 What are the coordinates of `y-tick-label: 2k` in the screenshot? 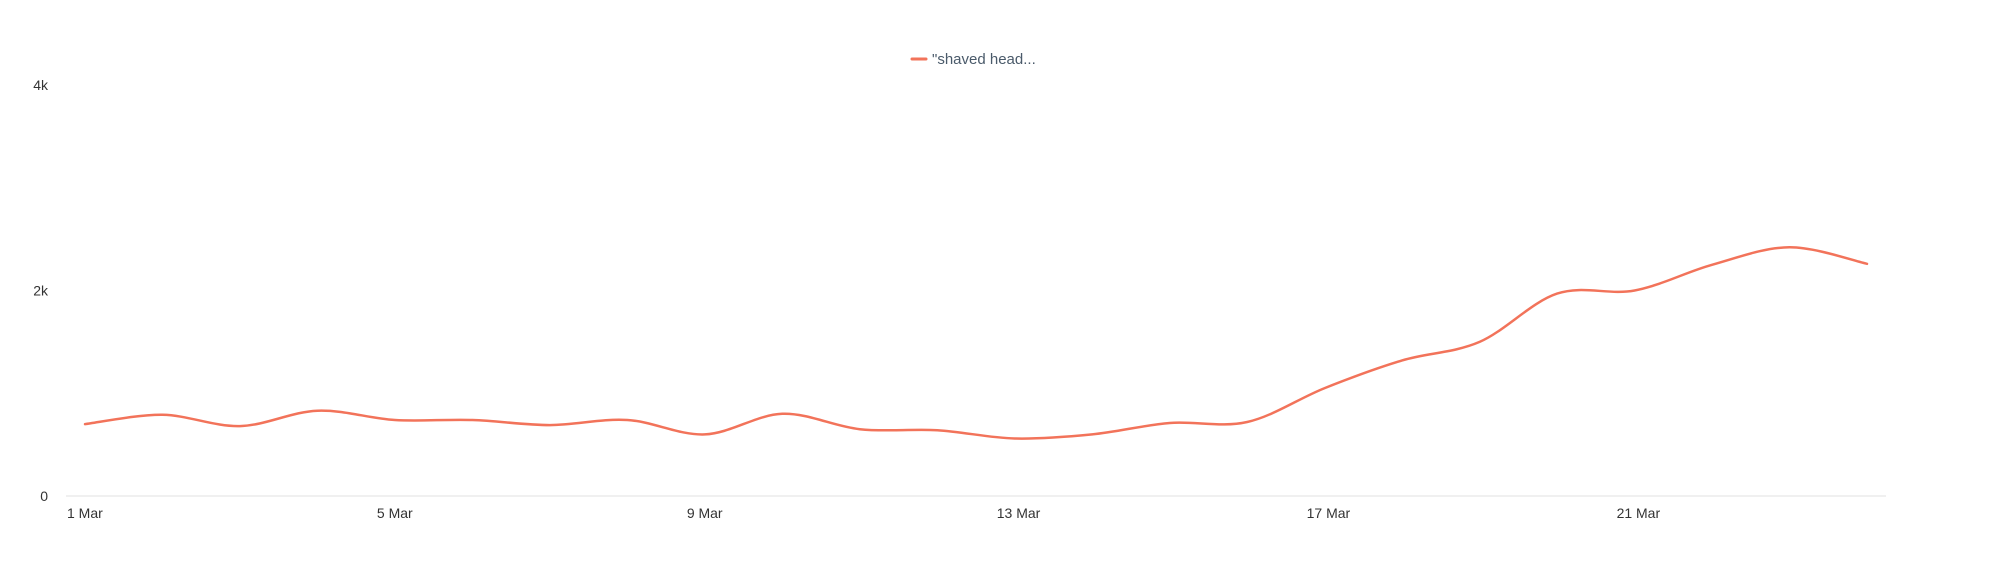 It's located at (41, 291).